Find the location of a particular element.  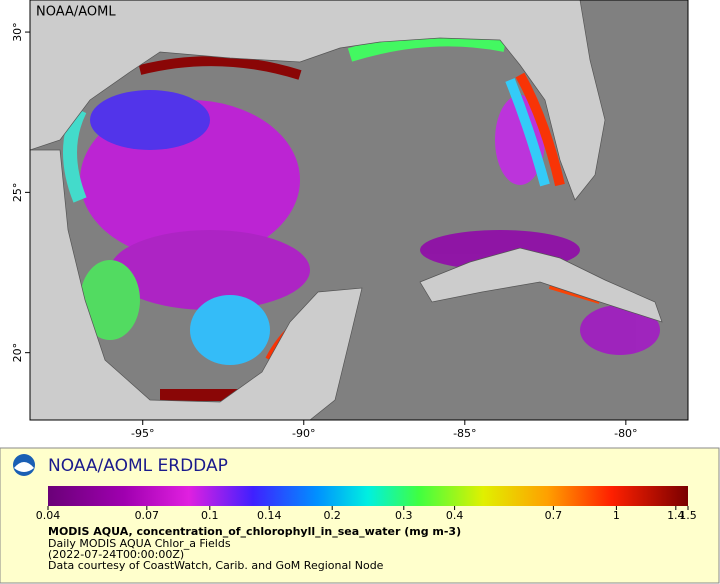

y-tick-label: 25° is located at coordinates (17, 193).